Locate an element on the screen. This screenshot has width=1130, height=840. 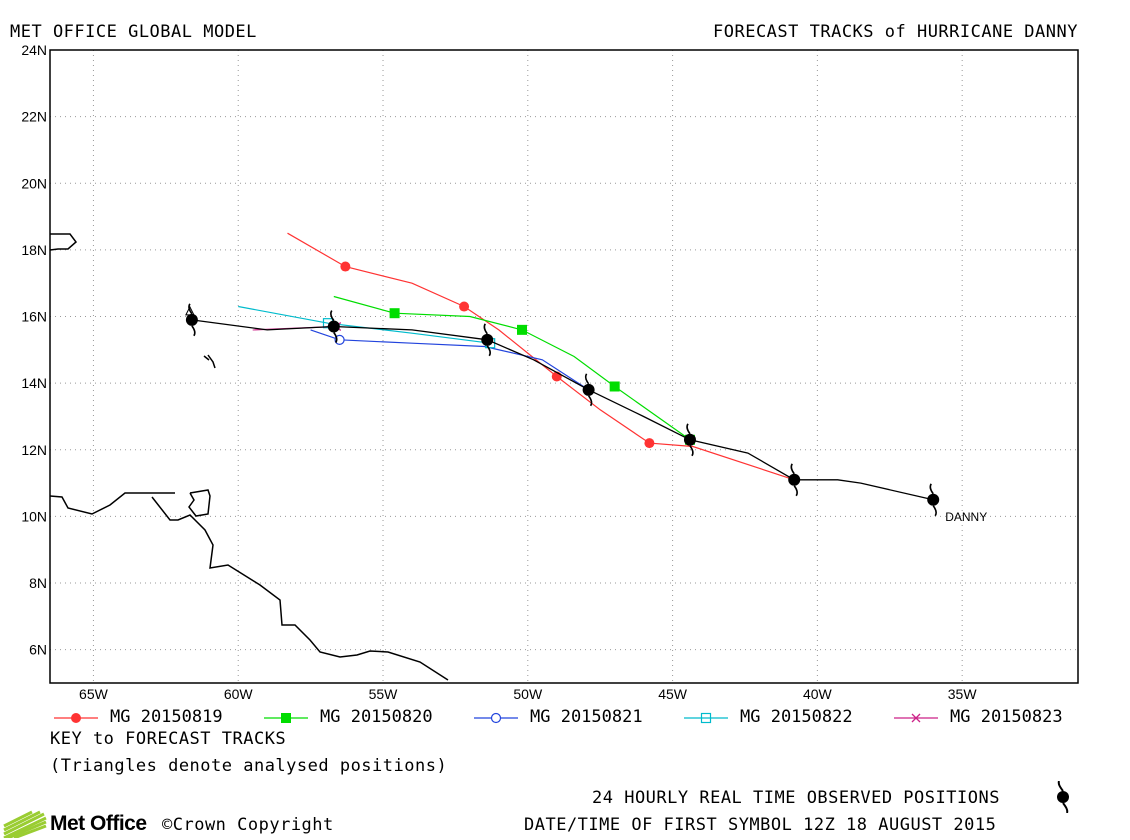
model-title: MET OFFICE GLOBAL MODEL is located at coordinates (133, 32).